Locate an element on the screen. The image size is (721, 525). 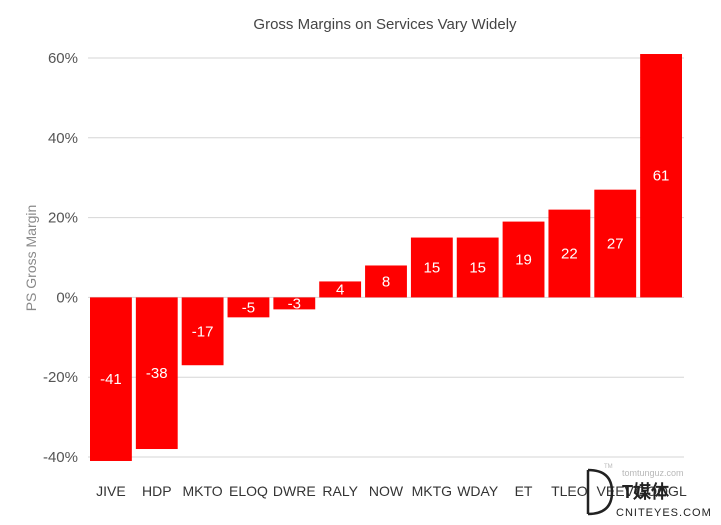
x-tick-label: ELOQ is located at coordinates (248, 491).